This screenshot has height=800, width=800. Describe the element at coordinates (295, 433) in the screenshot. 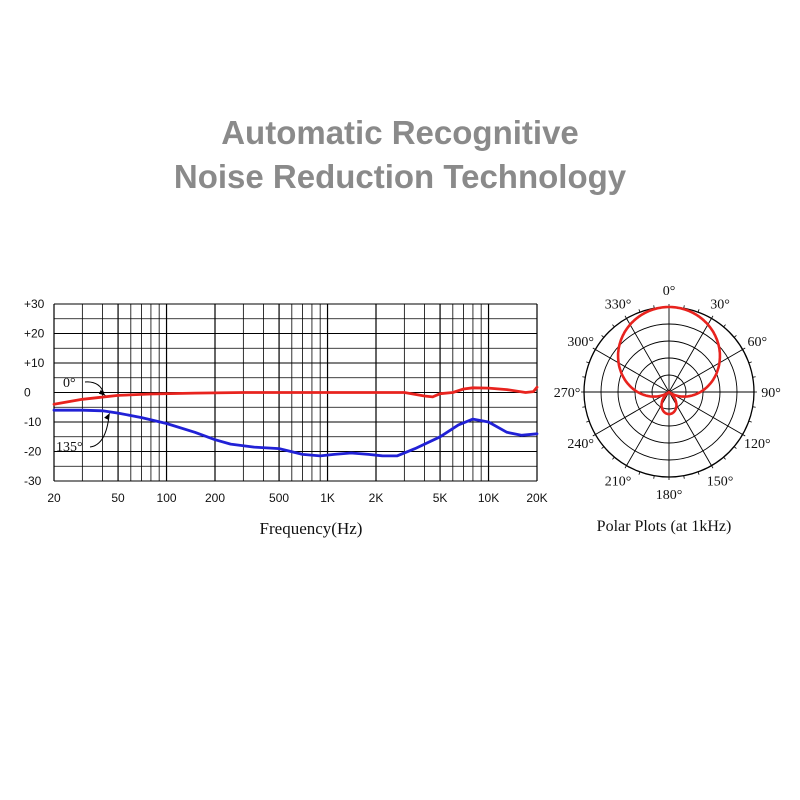

I see `series-line-135-deg` at that location.